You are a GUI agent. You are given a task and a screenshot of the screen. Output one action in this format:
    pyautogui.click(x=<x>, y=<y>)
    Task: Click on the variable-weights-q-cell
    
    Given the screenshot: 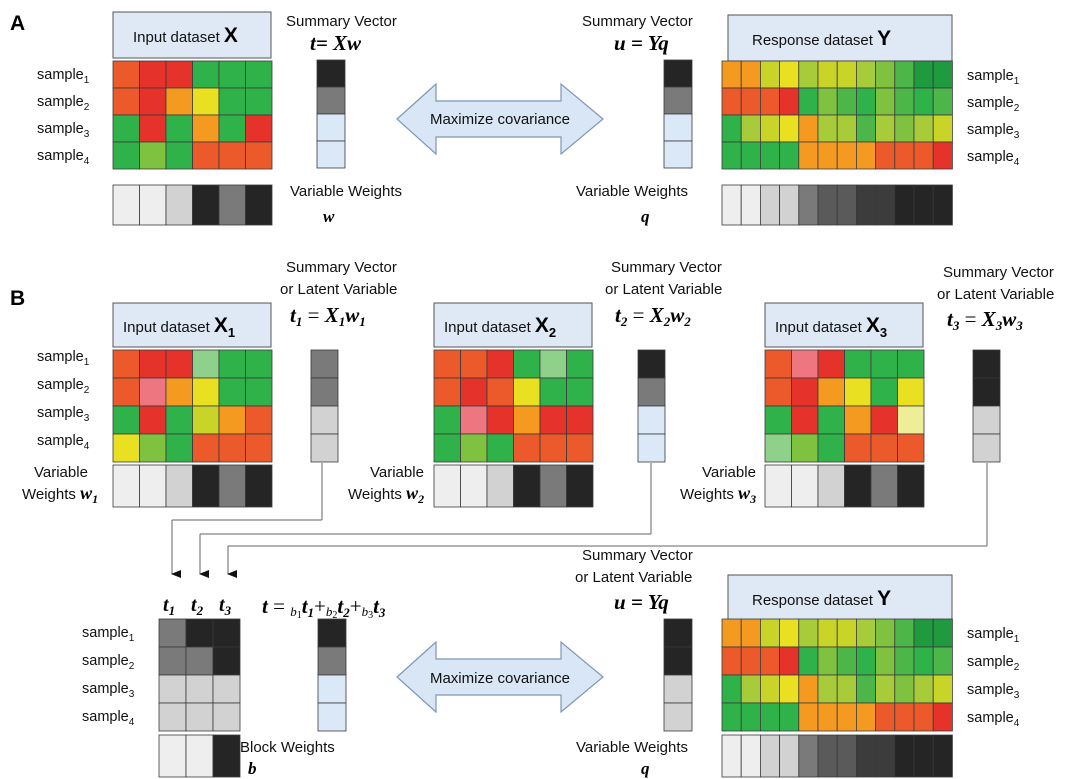 What is the action you would take?
    pyautogui.click(x=827, y=205)
    